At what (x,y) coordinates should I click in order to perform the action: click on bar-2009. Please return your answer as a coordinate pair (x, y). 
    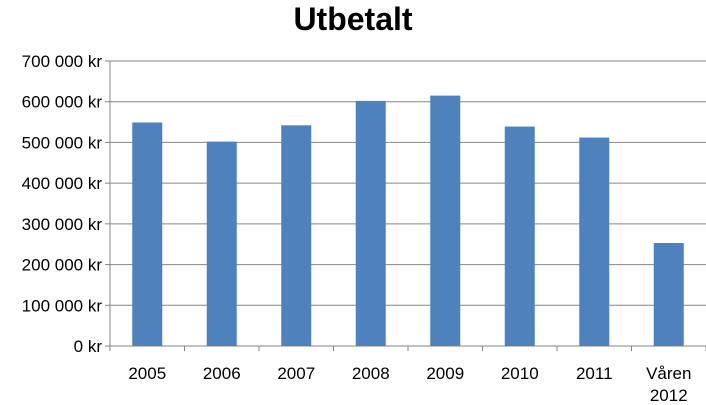
    Looking at the image, I should click on (445, 220).